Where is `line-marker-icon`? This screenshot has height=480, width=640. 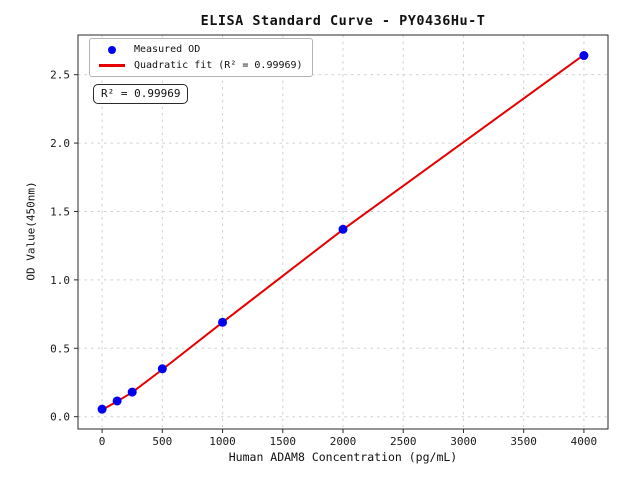
line-marker-icon is located at coordinates (112, 65).